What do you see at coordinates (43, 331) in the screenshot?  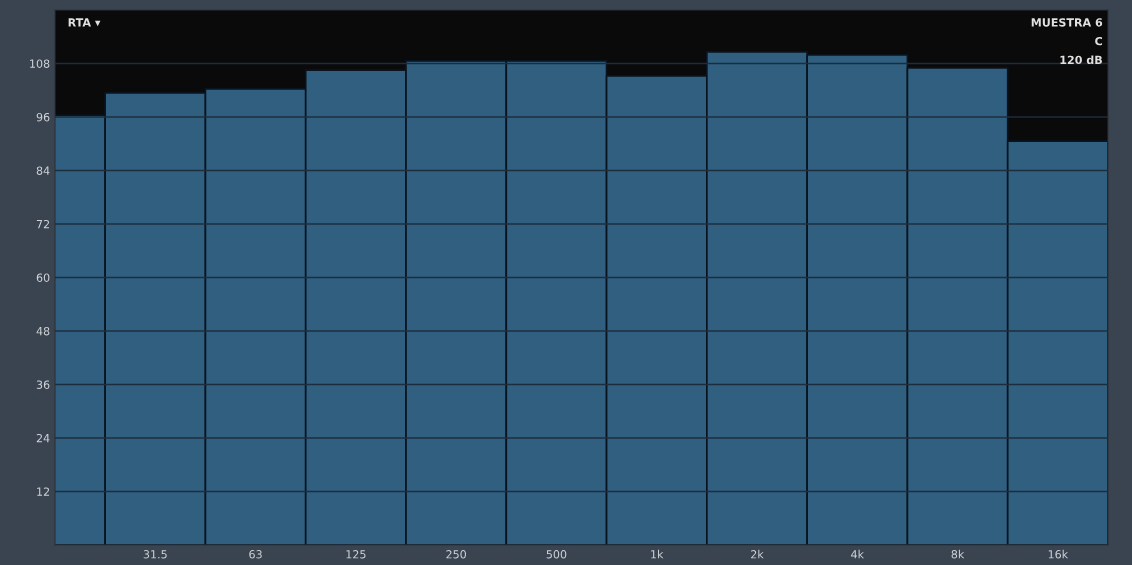 I see `y-tick-label: 48` at bounding box center [43, 331].